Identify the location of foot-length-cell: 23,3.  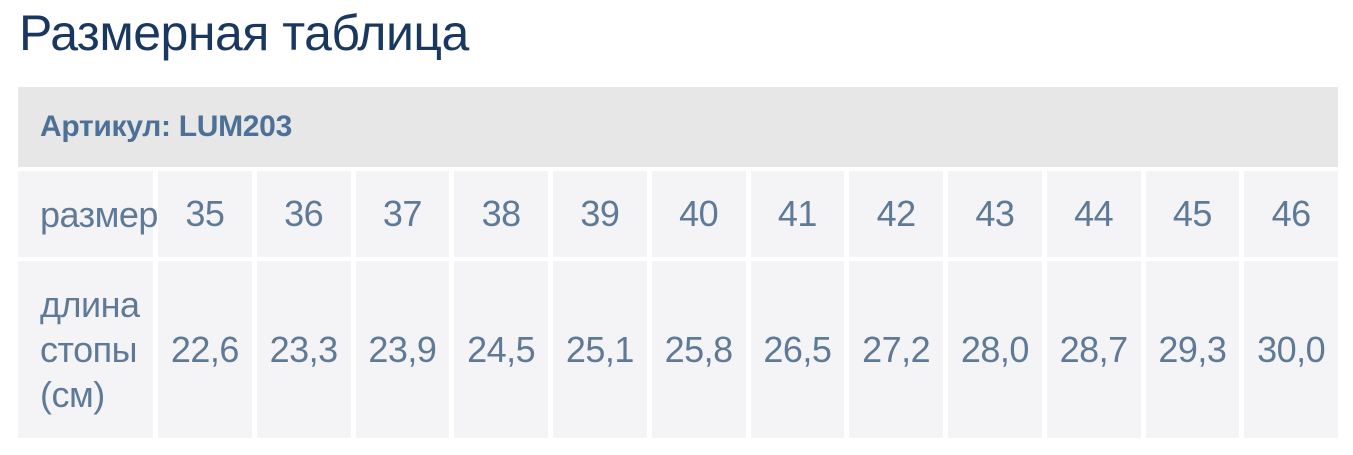
(303, 349).